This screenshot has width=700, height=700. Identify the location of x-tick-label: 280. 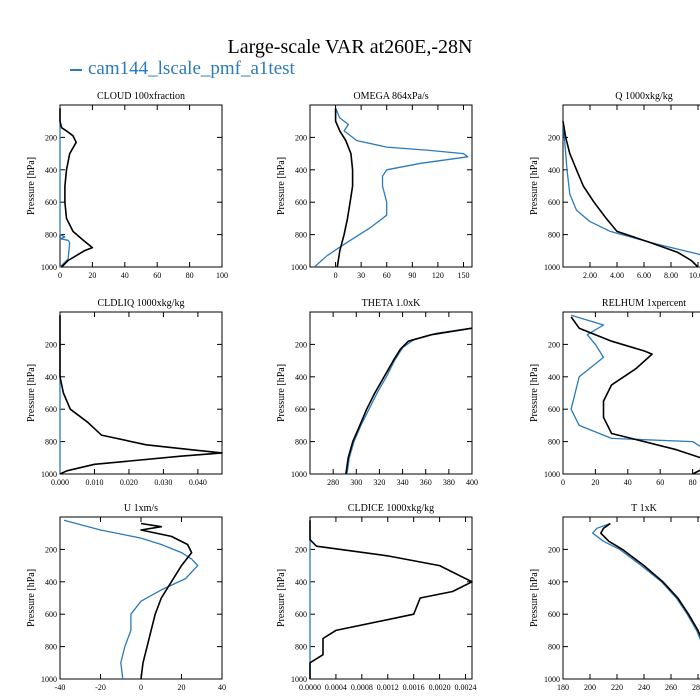
(333, 482).